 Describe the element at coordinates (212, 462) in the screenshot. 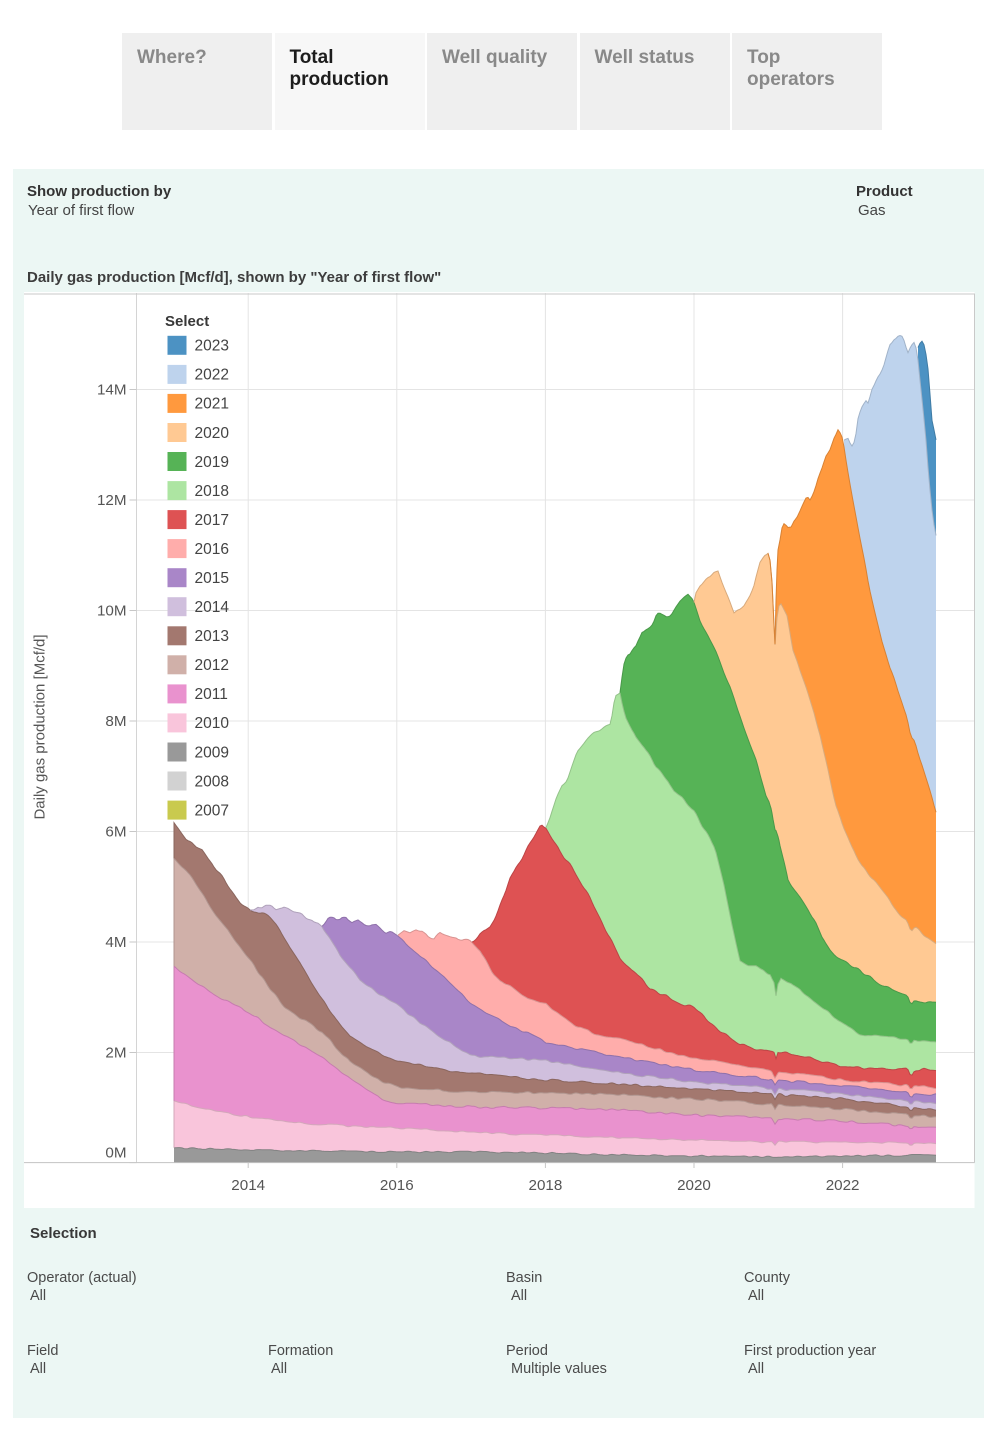

I see `svg-text: 2019` at that location.